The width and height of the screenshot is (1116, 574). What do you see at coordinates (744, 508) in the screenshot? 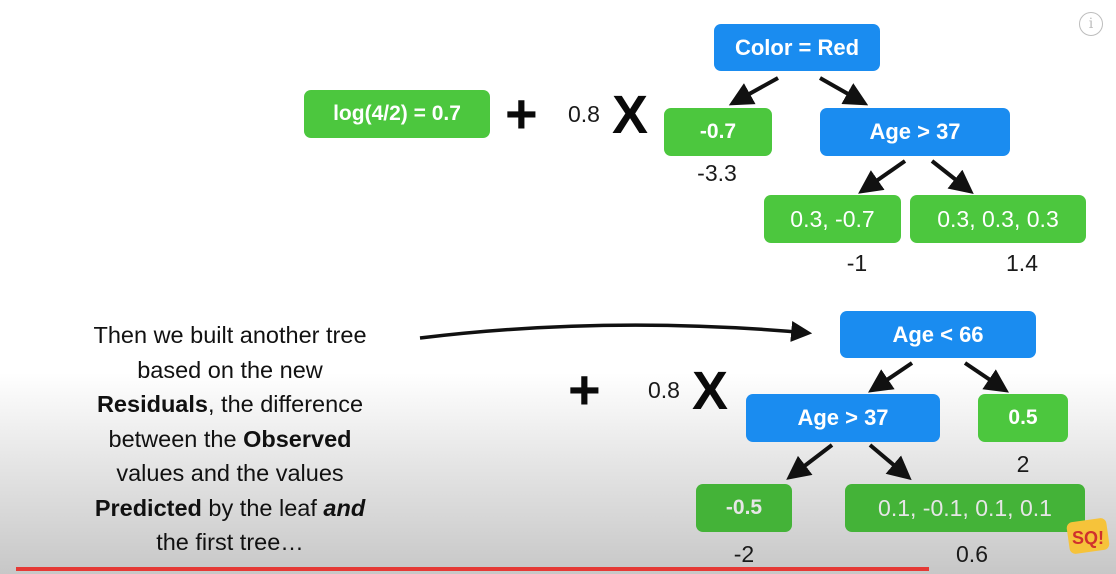
I see `tree2-leaf-a: -0.5` at bounding box center [744, 508].